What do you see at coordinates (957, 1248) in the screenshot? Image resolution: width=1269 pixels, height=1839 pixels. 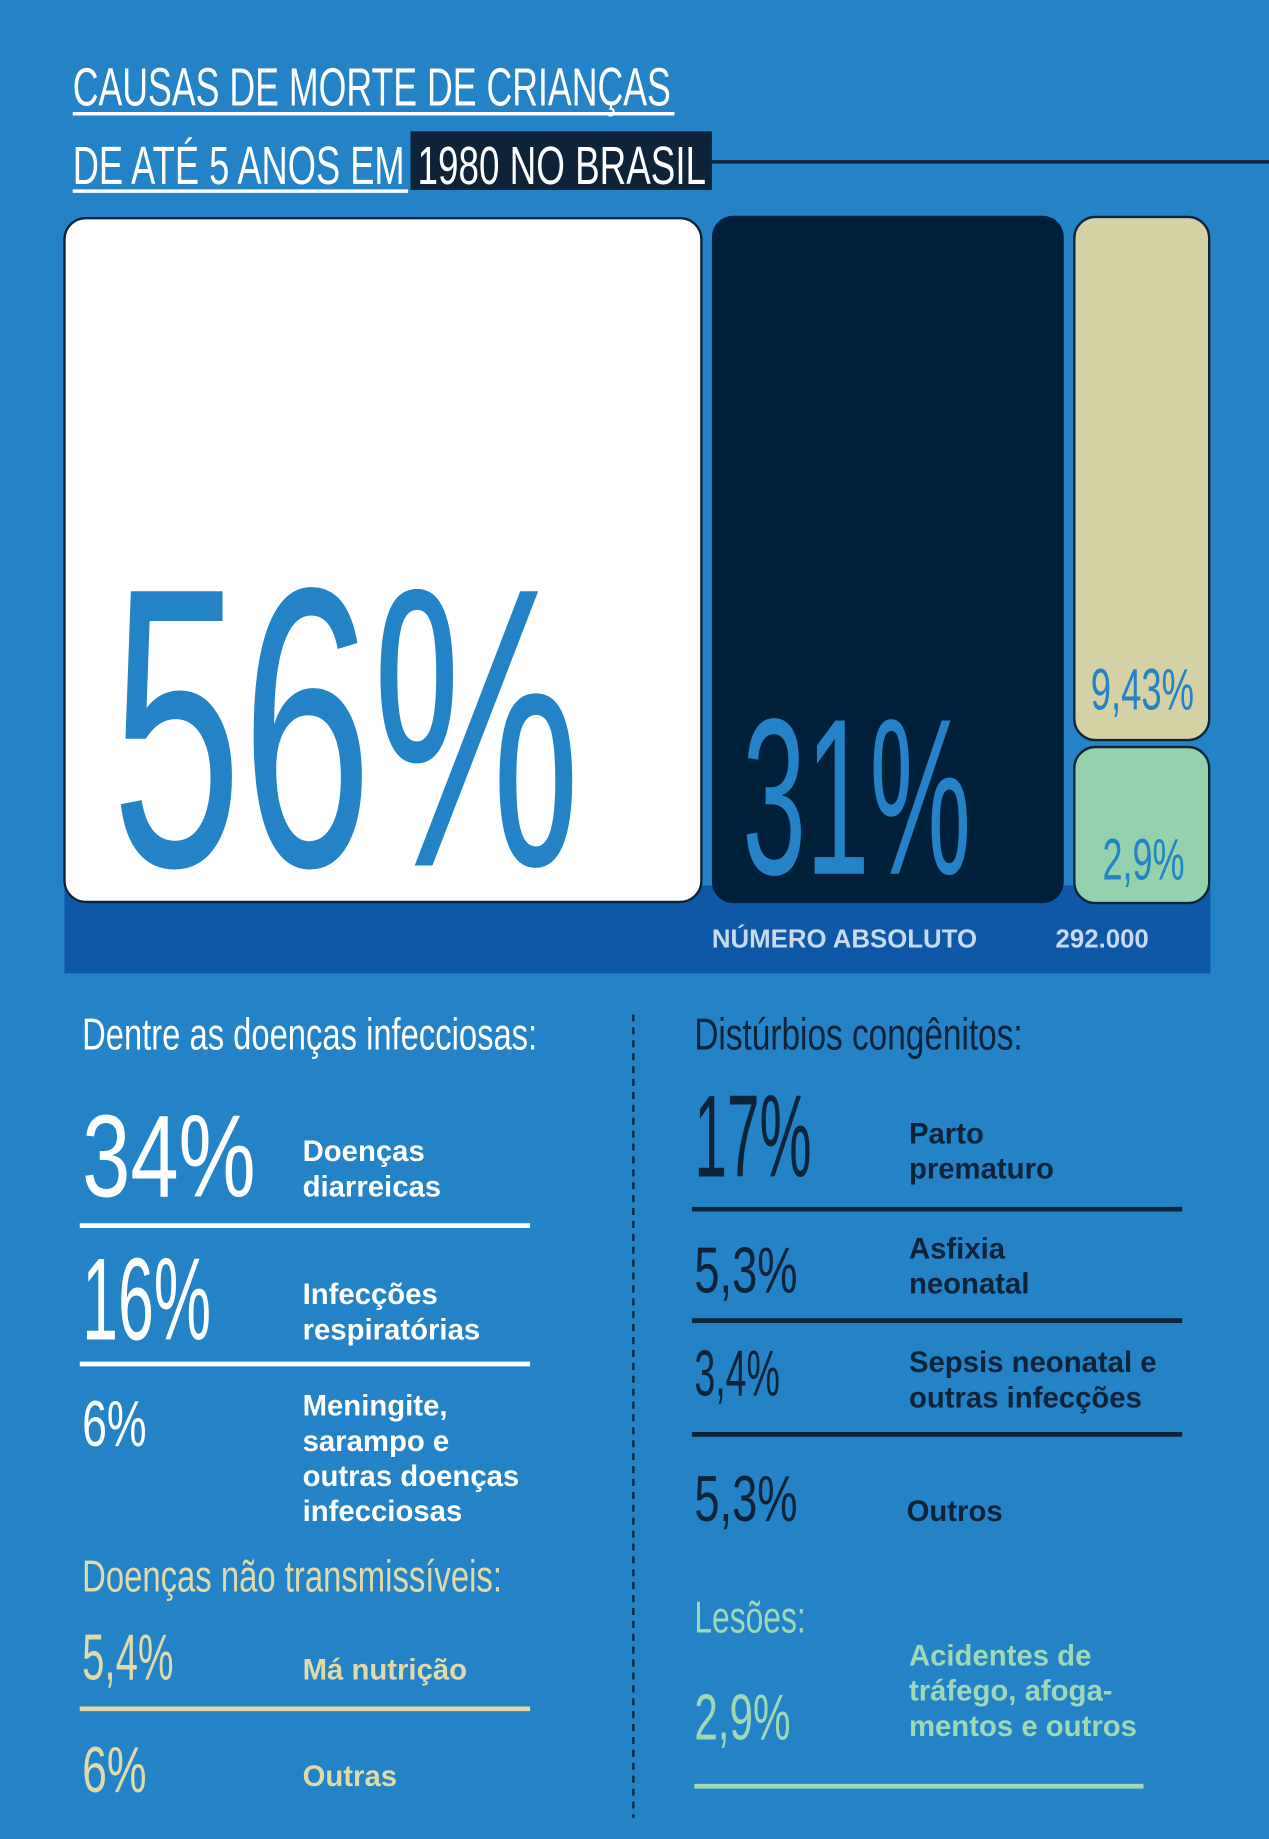 I see `item-label: Asfixia` at bounding box center [957, 1248].